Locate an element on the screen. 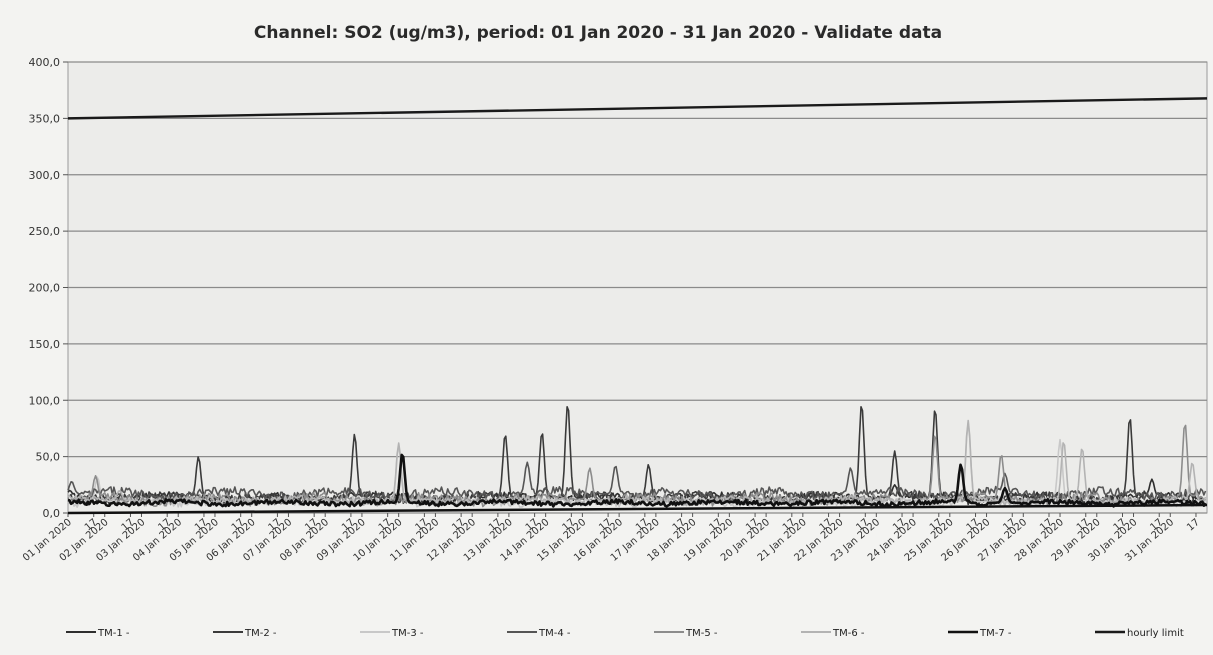  x-axis-line is located at coordinates (637, 509).